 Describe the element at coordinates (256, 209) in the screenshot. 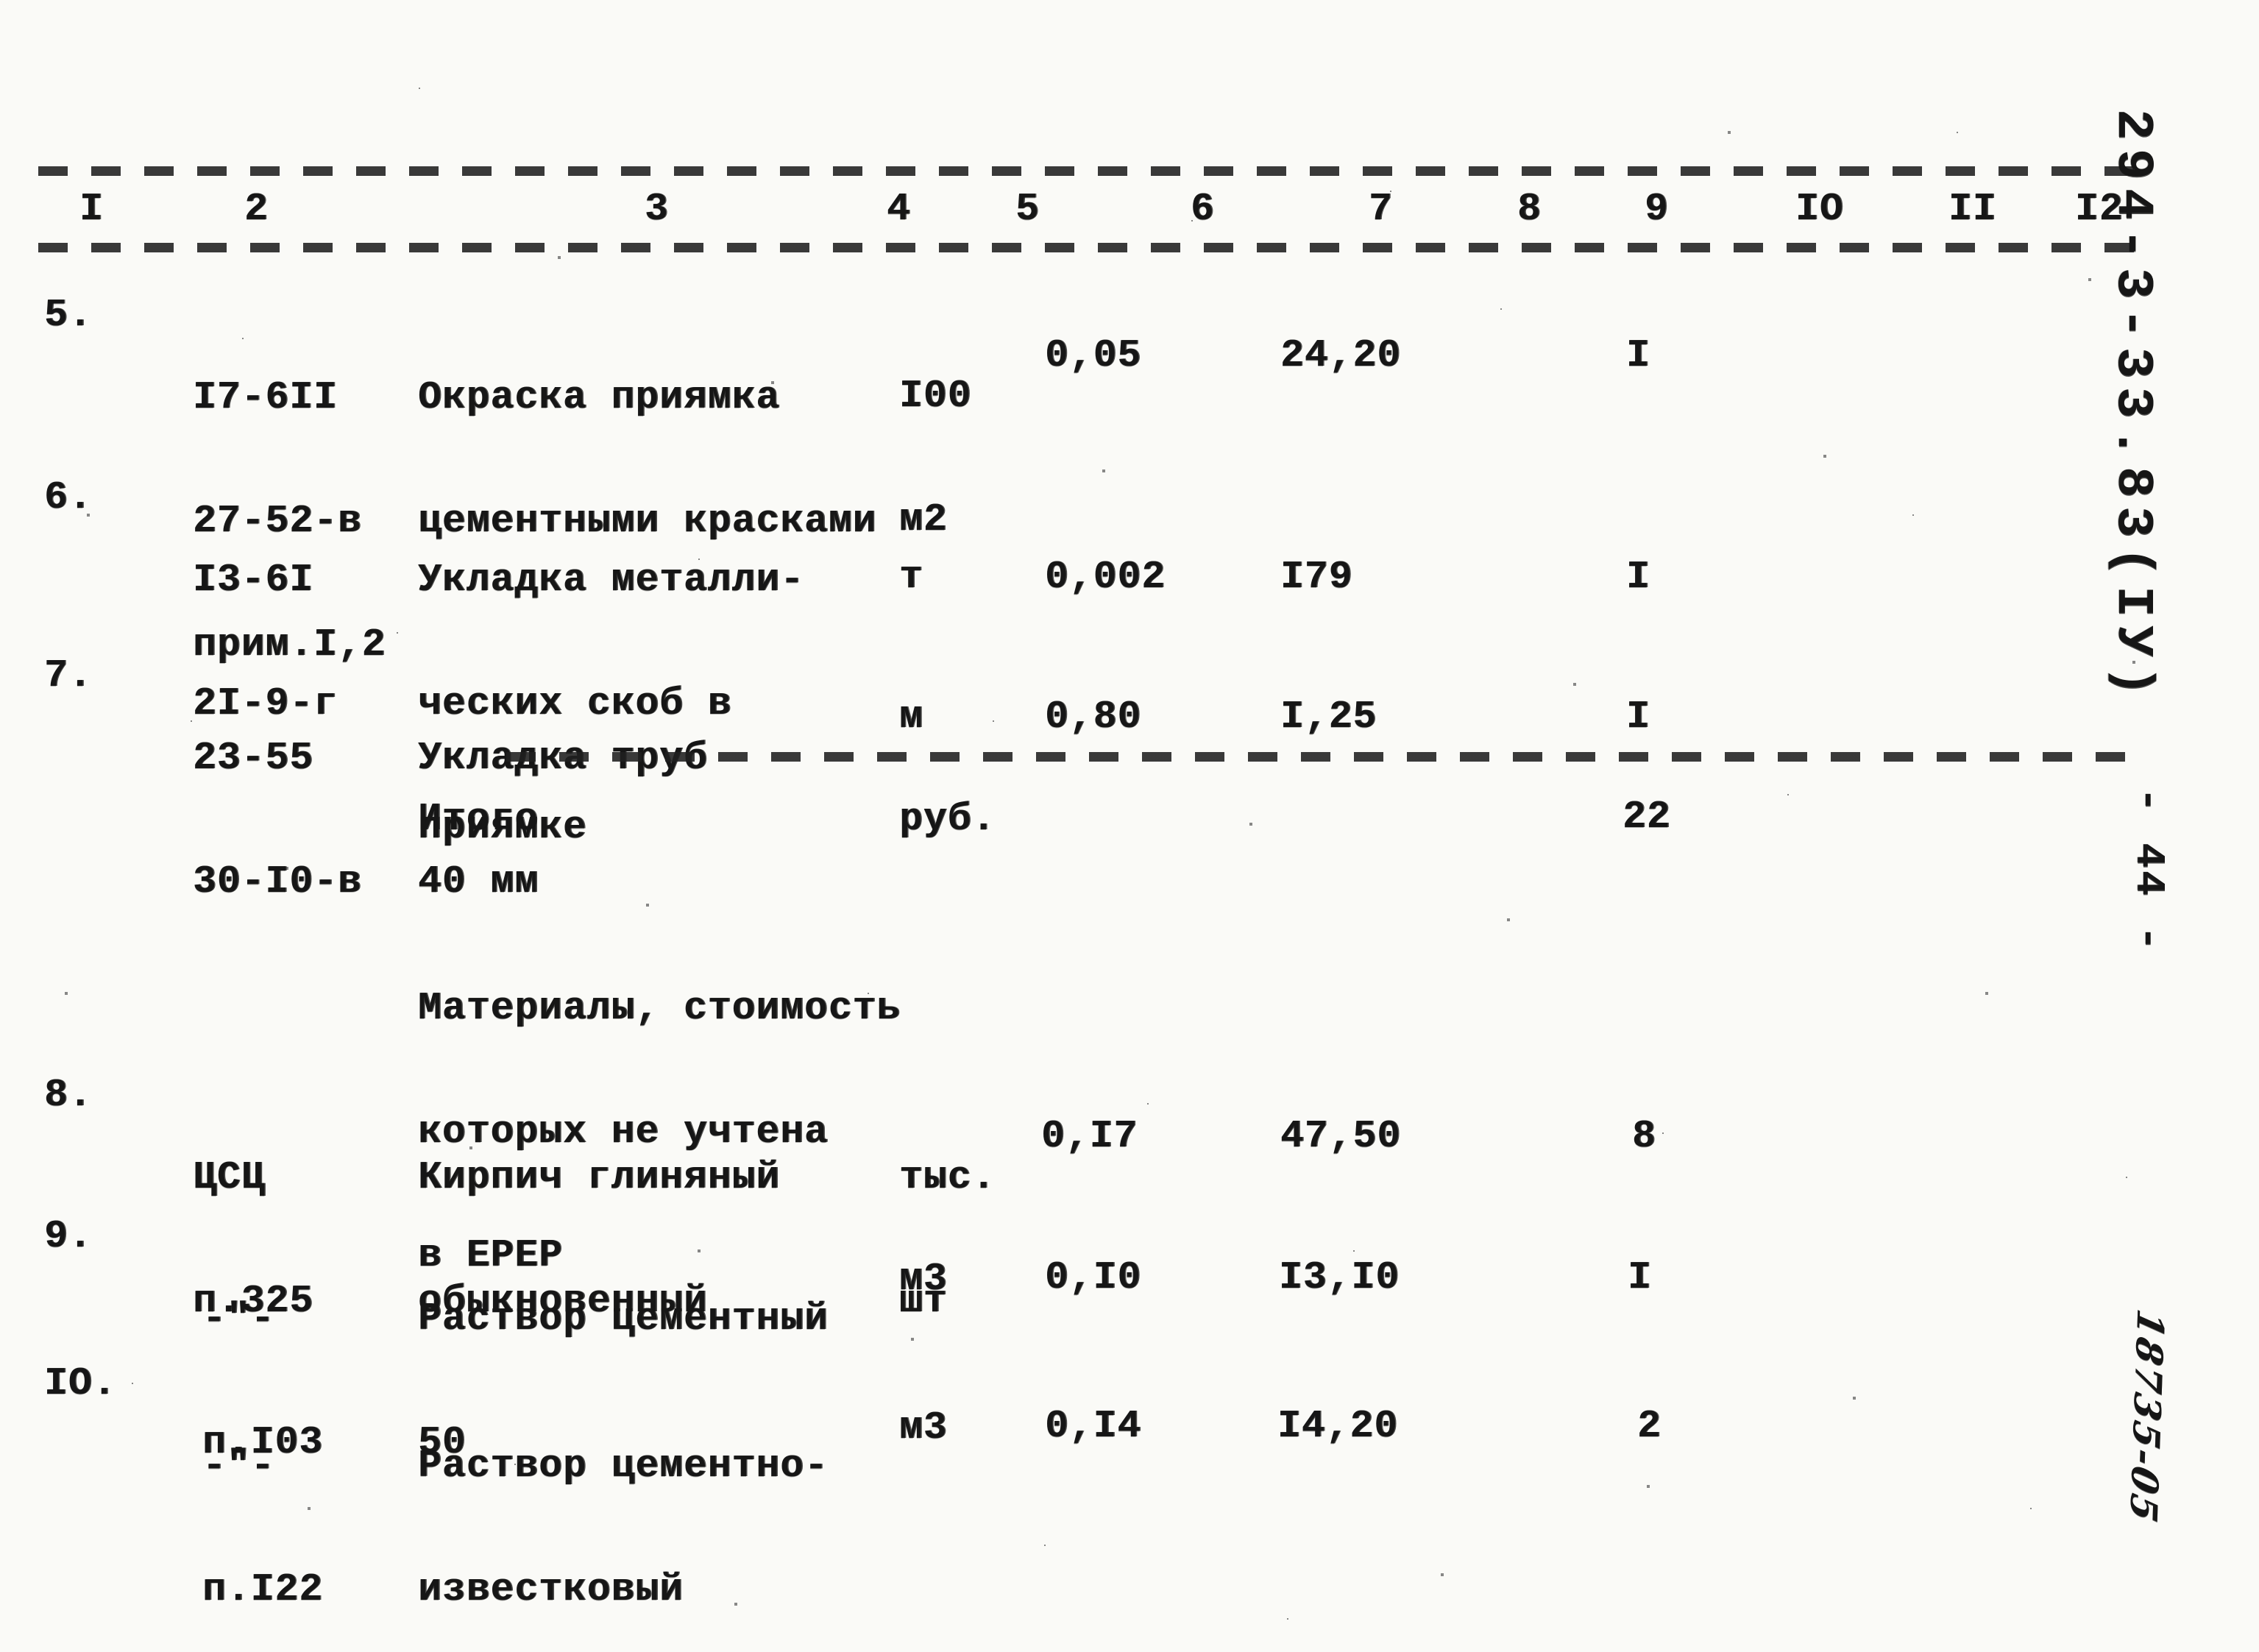

I see `column-header-2: 2` at that location.